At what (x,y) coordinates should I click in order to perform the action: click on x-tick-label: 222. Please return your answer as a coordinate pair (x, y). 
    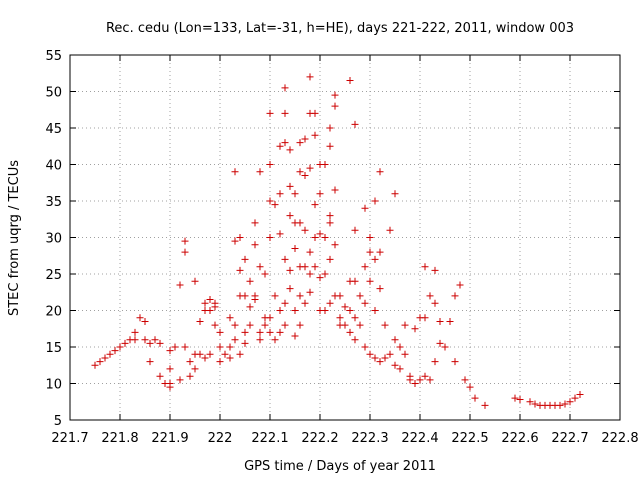
    Looking at the image, I should click on (220, 438).